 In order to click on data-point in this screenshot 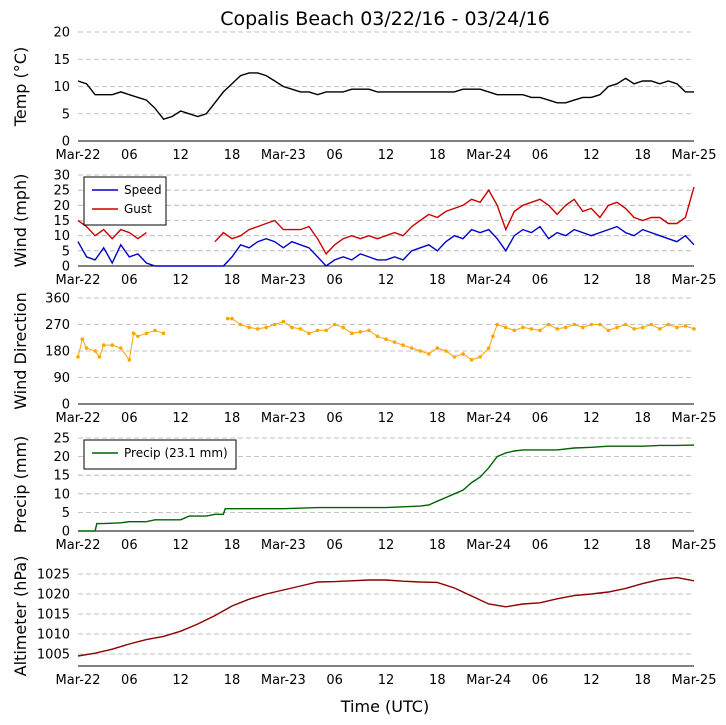, I will do `click(694, 329)`.